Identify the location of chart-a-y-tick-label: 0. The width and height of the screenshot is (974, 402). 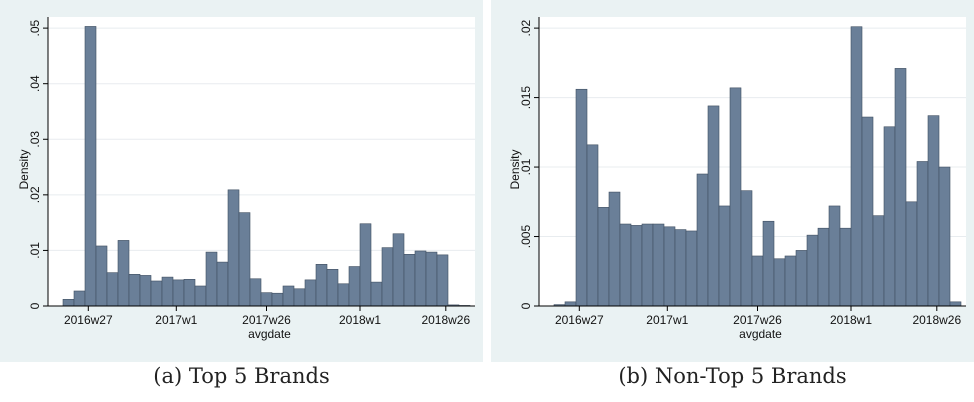
(35, 305).